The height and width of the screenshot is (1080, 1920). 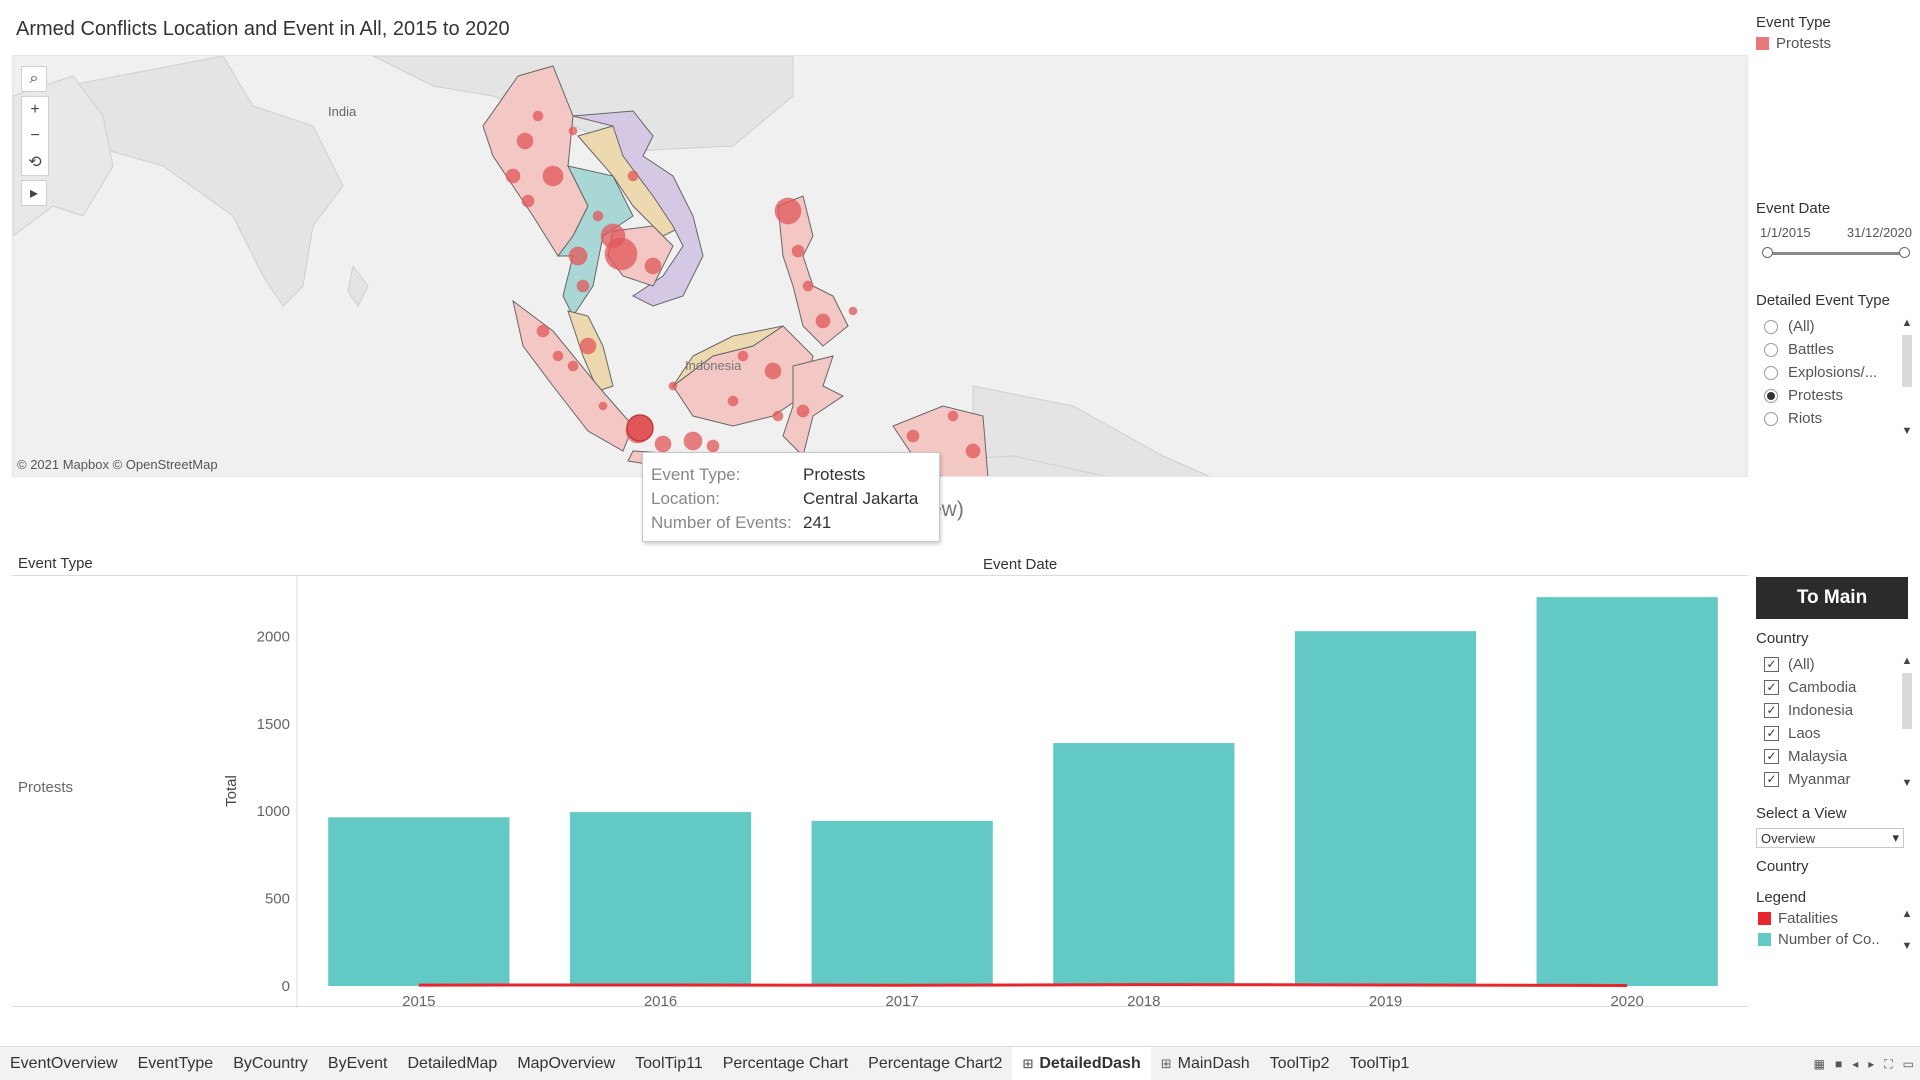 I want to click on tab-label: DetailedMap, so click(x=452, y=1063).